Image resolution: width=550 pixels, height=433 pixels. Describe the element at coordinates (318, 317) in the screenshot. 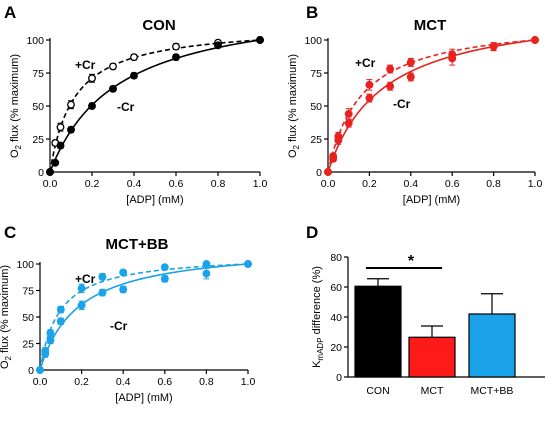

I see `y-axis-label: KmADP difference (%)` at that location.